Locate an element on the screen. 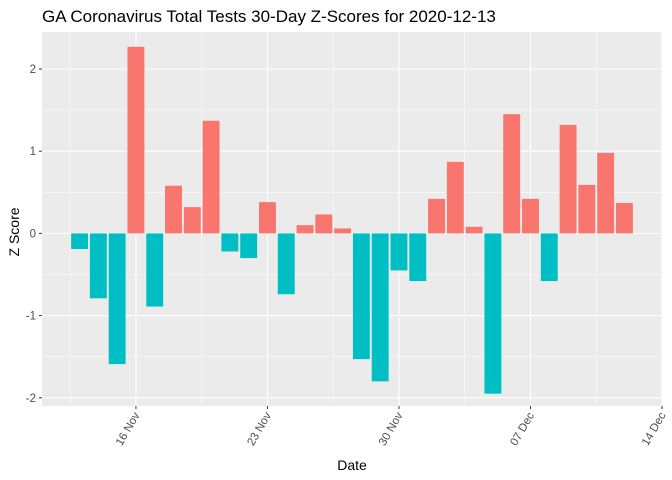 This screenshot has width=672, height=480. x-tick-label: 07 Dec is located at coordinates (522, 429).